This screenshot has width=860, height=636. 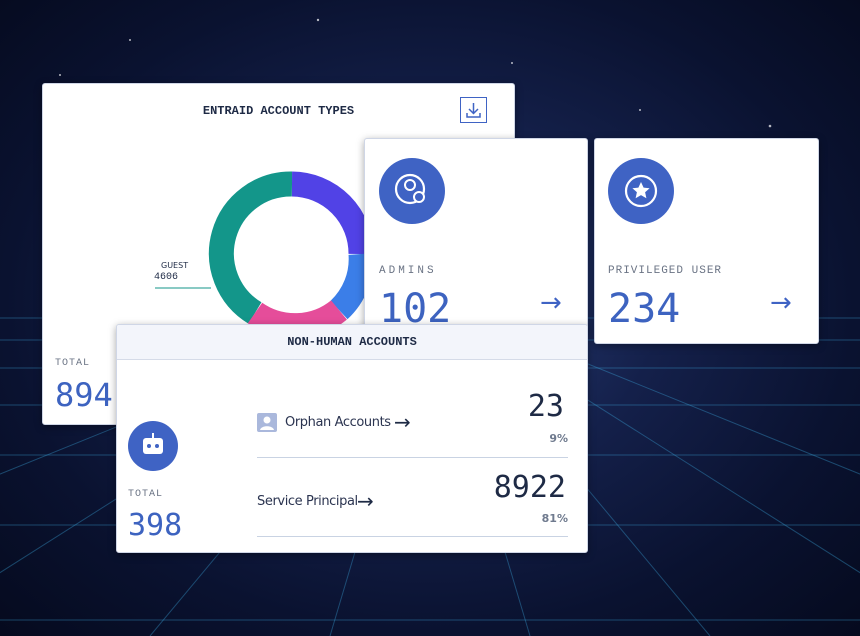 I want to click on row-count: 8922, so click(x=529, y=487).